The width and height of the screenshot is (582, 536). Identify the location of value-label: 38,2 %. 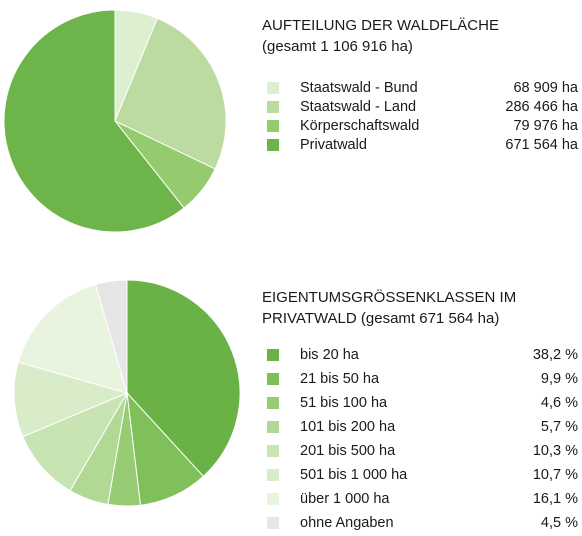
(555, 355).